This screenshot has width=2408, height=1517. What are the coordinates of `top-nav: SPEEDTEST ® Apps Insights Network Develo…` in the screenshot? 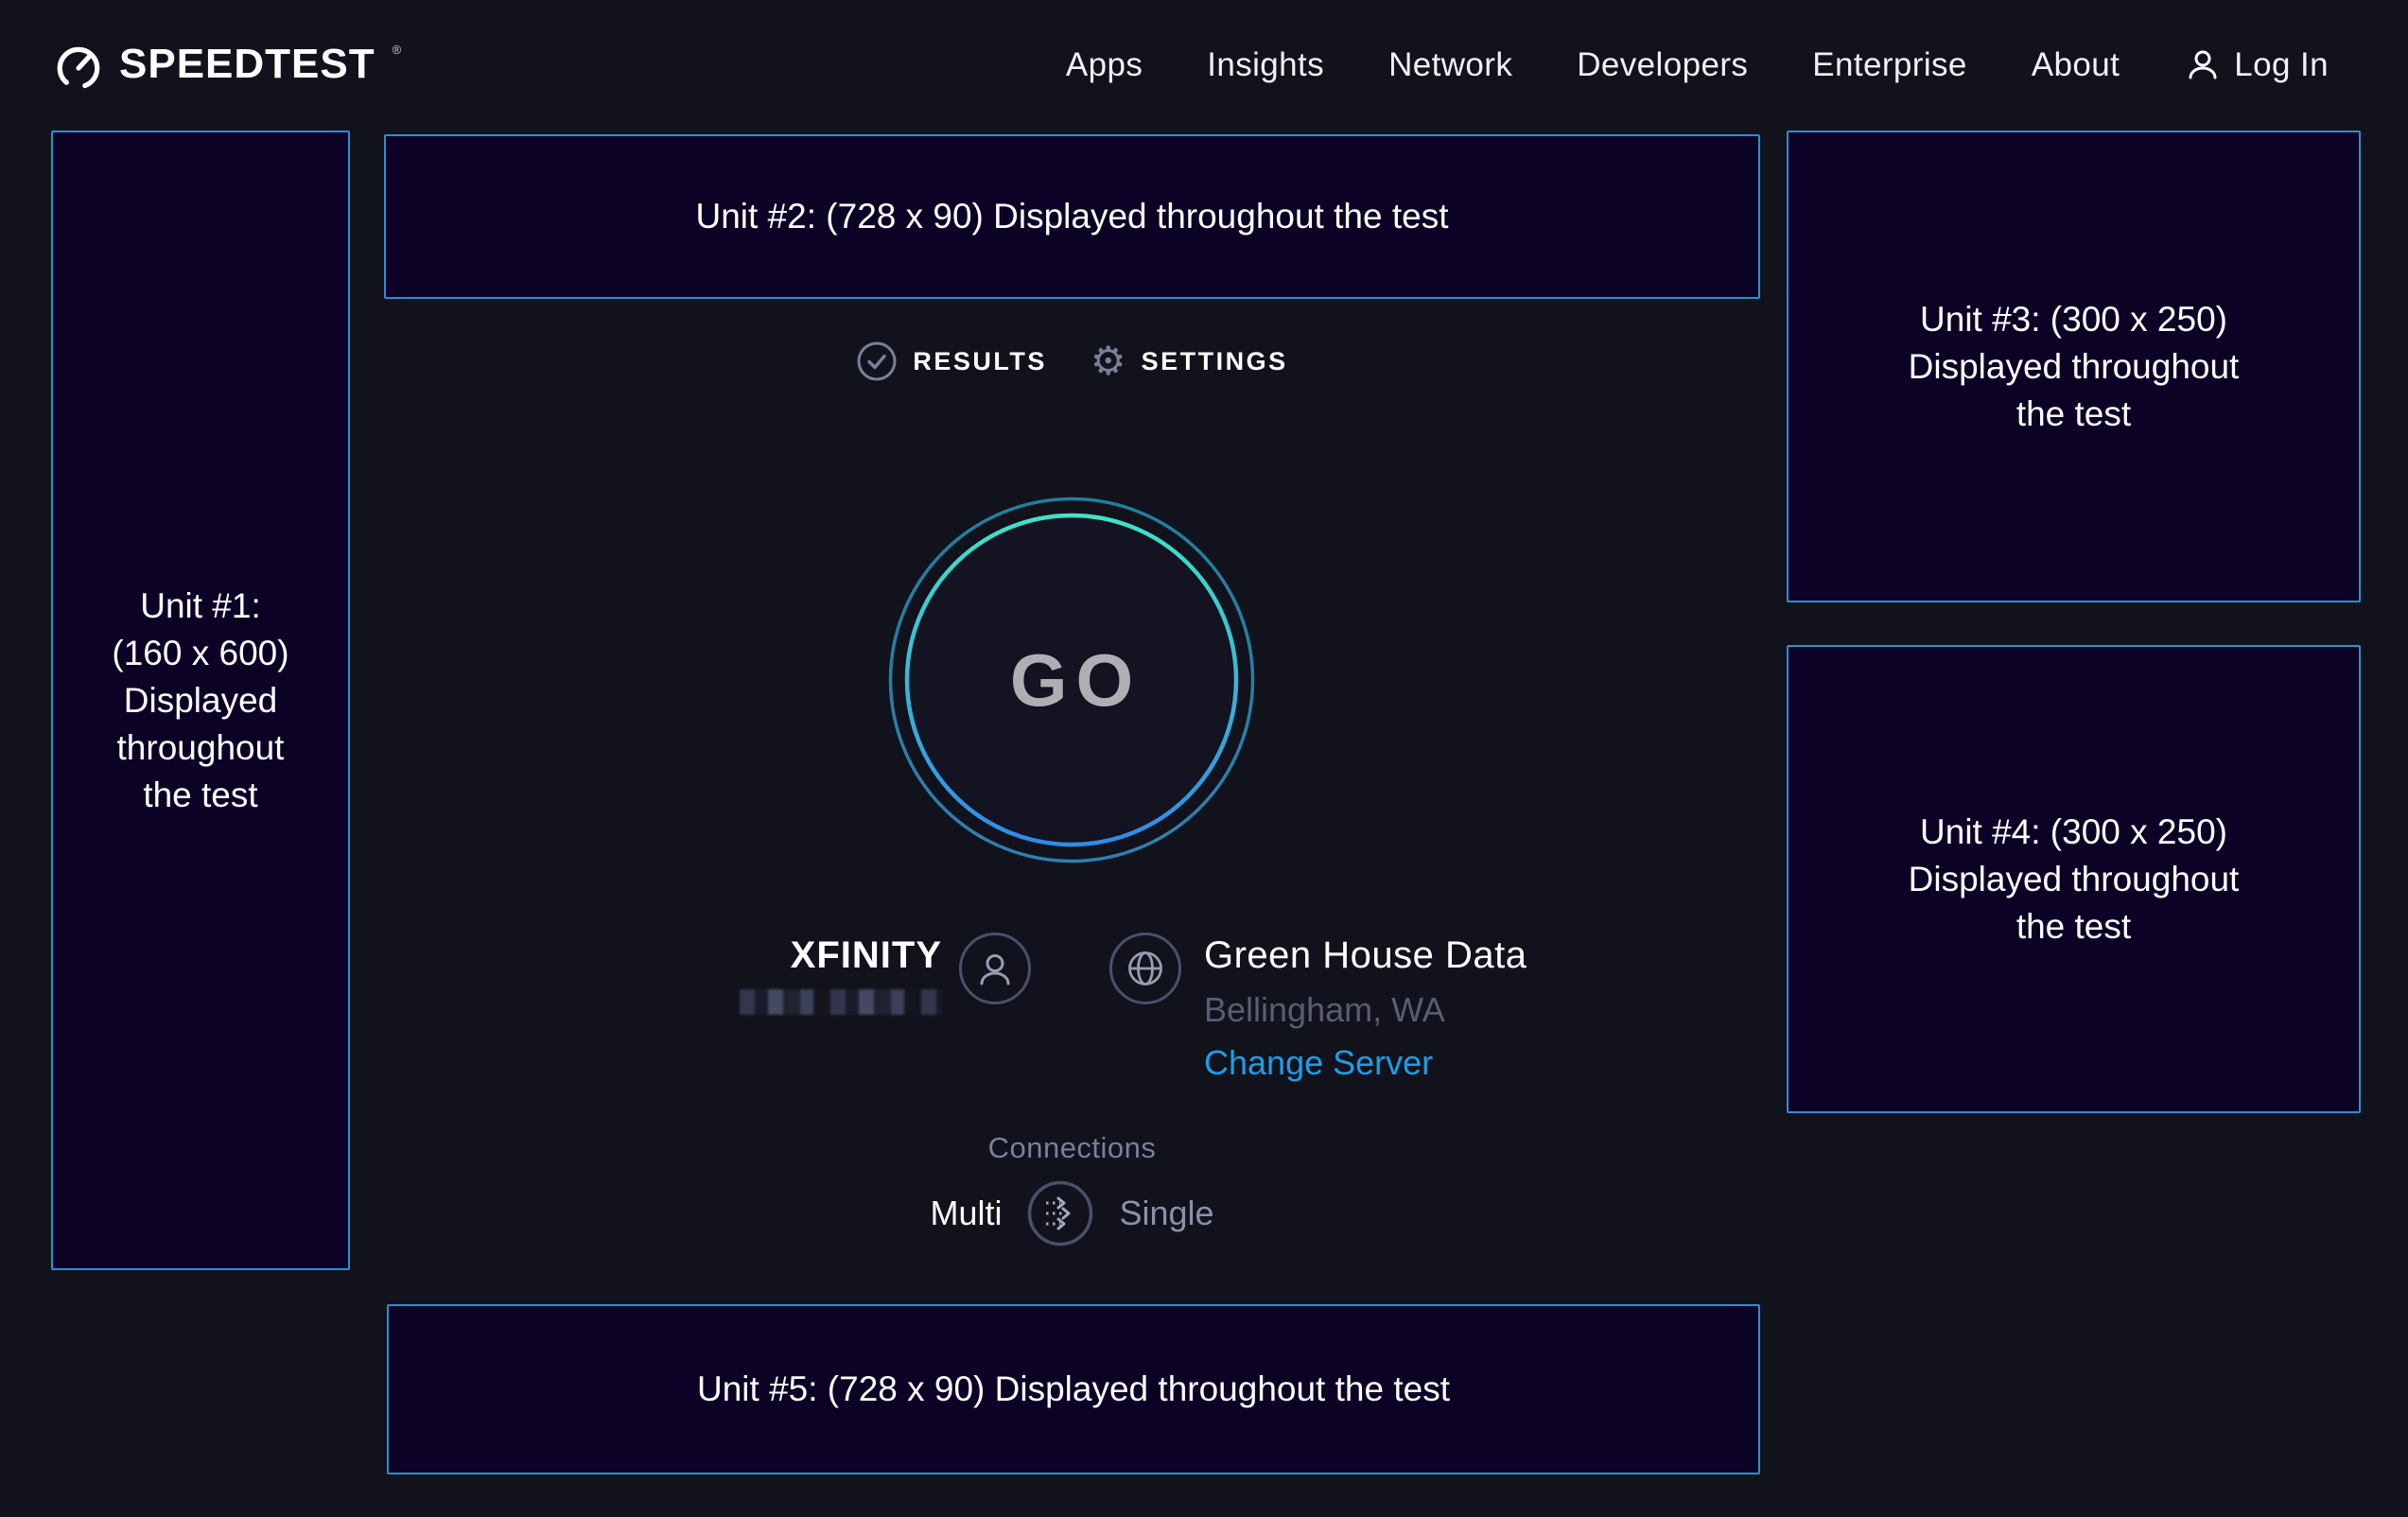 It's located at (1204, 65).